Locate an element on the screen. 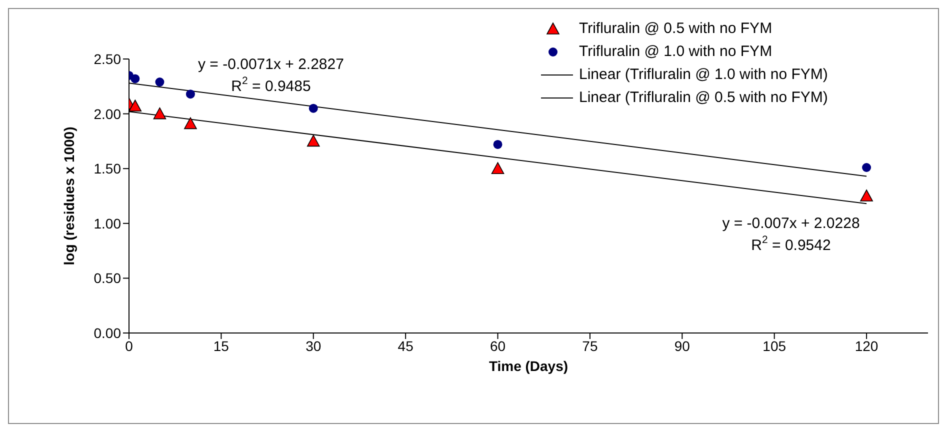 This screenshot has height=430, width=945. y-tick-label: 2.50 is located at coordinates (108, 58).